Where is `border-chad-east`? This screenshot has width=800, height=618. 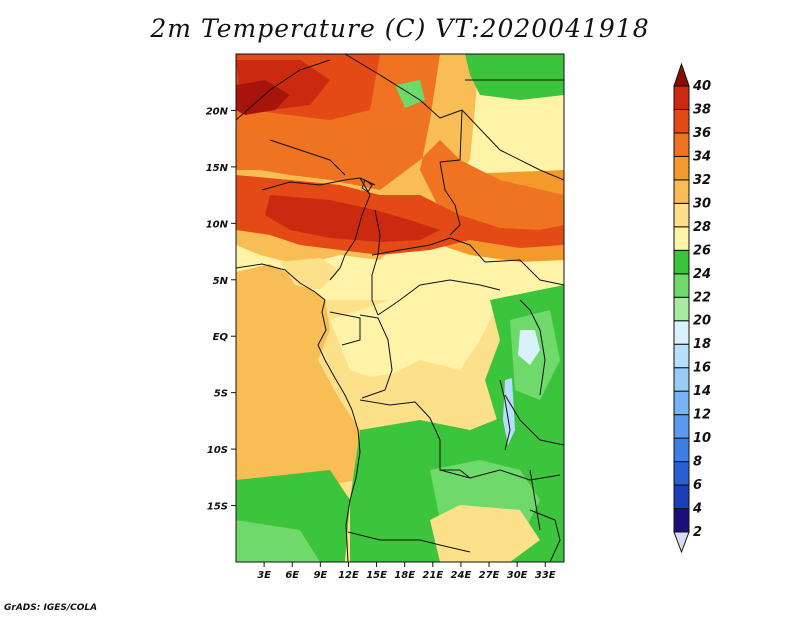
border-chad-east is located at coordinates (450, 198).